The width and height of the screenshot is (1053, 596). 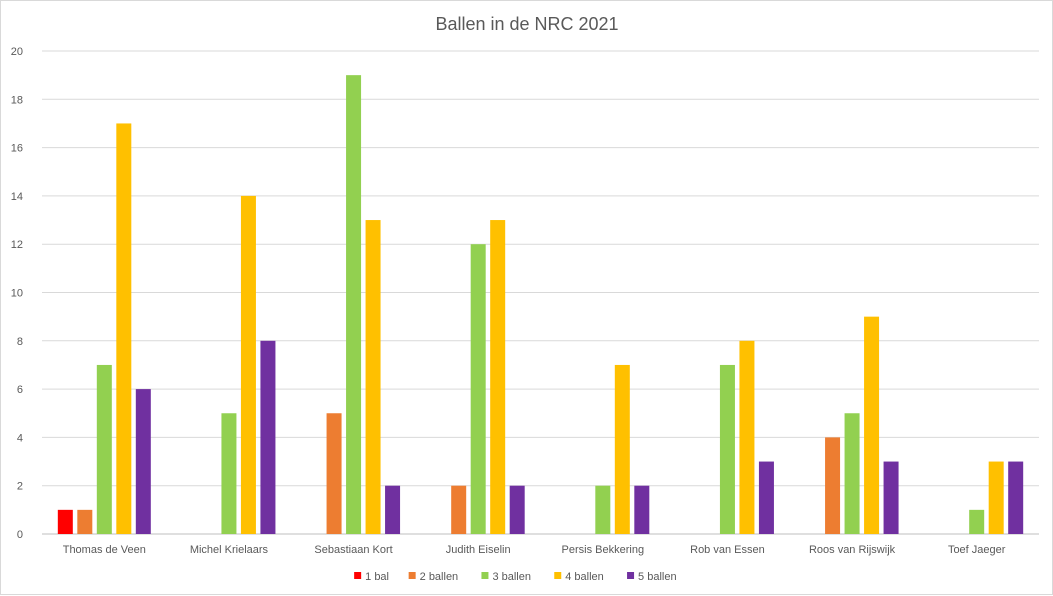 What do you see at coordinates (584, 577) in the screenshot?
I see `legend-label: 4 ballen` at bounding box center [584, 577].